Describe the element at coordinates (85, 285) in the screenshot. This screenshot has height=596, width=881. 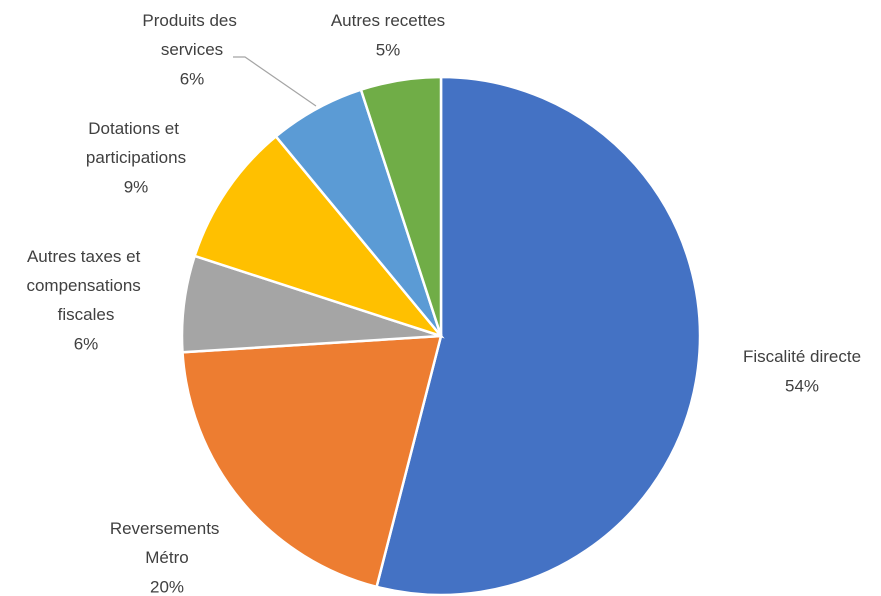
I see `slice-label: Autres taxes et compensations fiscales` at that location.